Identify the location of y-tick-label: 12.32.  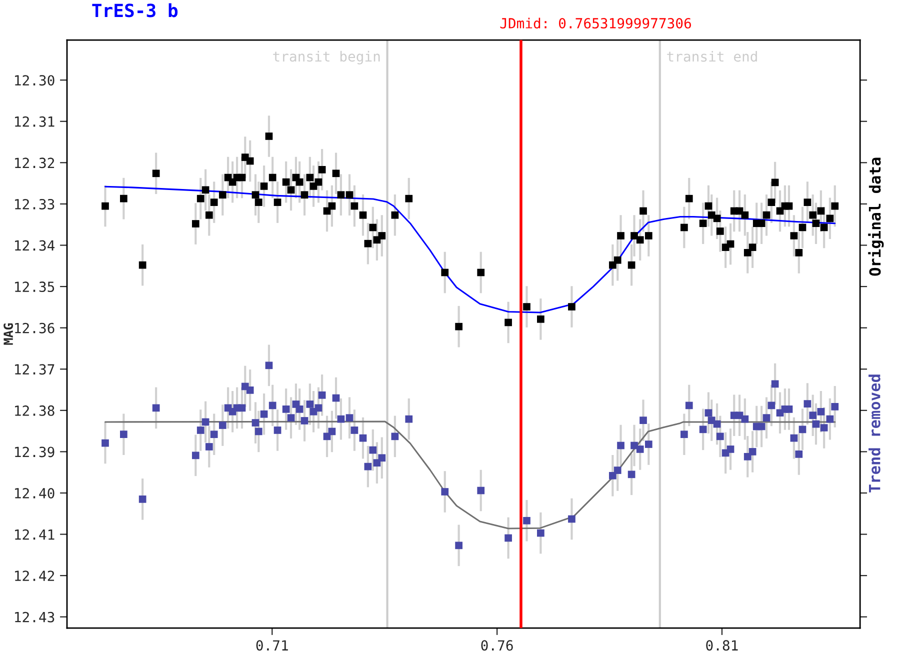
(34, 163).